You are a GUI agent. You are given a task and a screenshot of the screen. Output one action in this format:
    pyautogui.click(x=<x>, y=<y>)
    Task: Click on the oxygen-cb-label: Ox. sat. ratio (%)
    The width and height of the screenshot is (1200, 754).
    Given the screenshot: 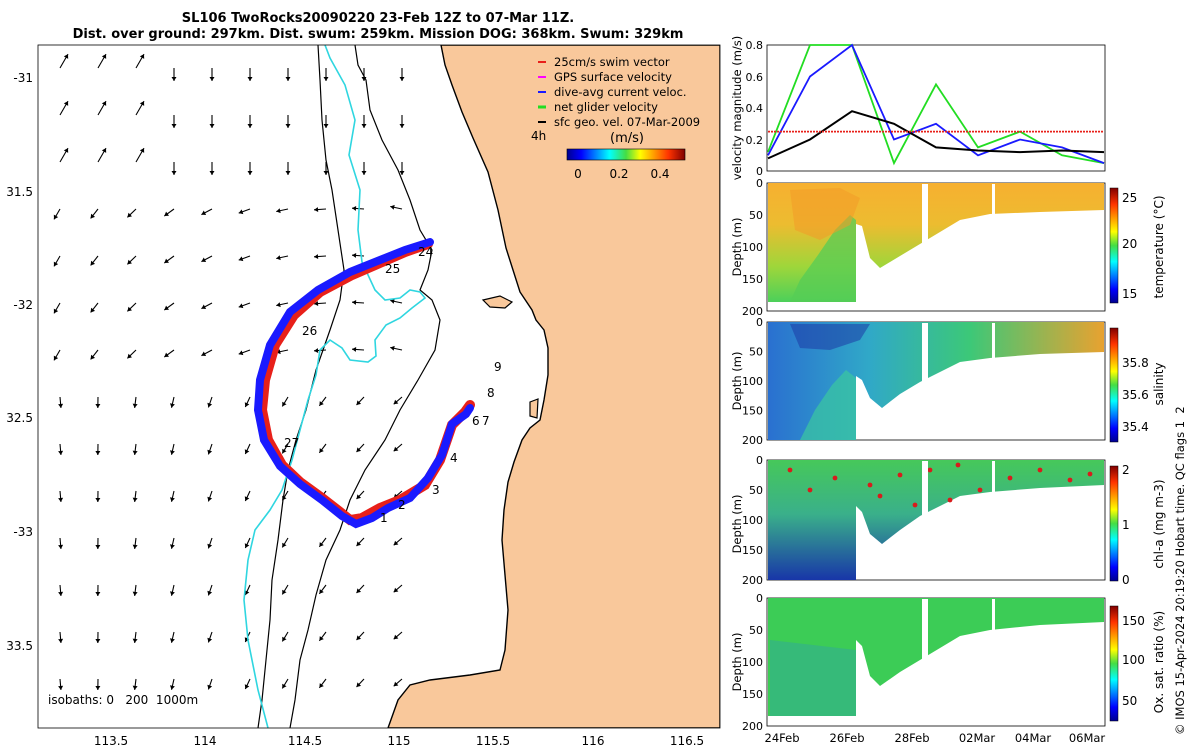 What is the action you would take?
    pyautogui.click(x=1159, y=662)
    